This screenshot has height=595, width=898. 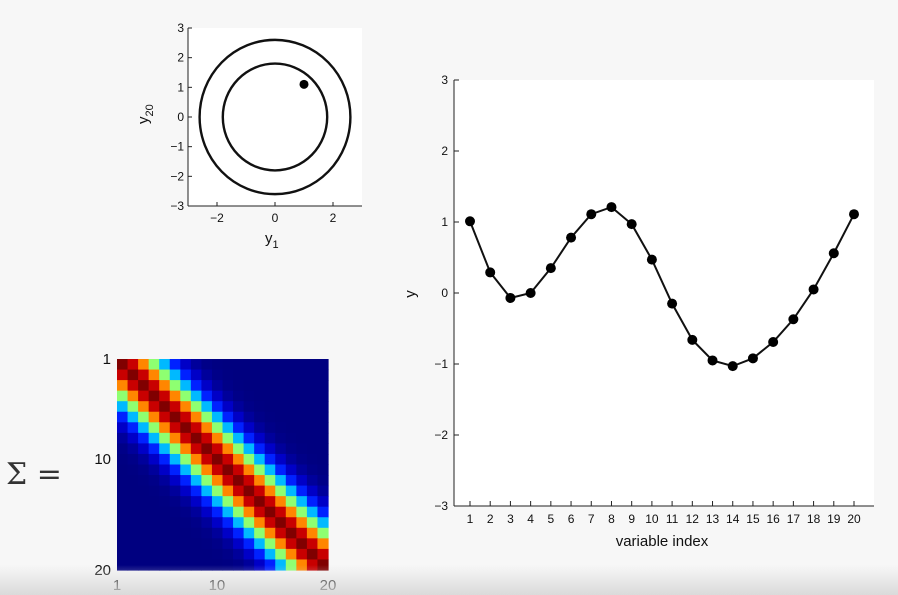 I want to click on line-x-tick-label: 13, so click(x=713, y=519).